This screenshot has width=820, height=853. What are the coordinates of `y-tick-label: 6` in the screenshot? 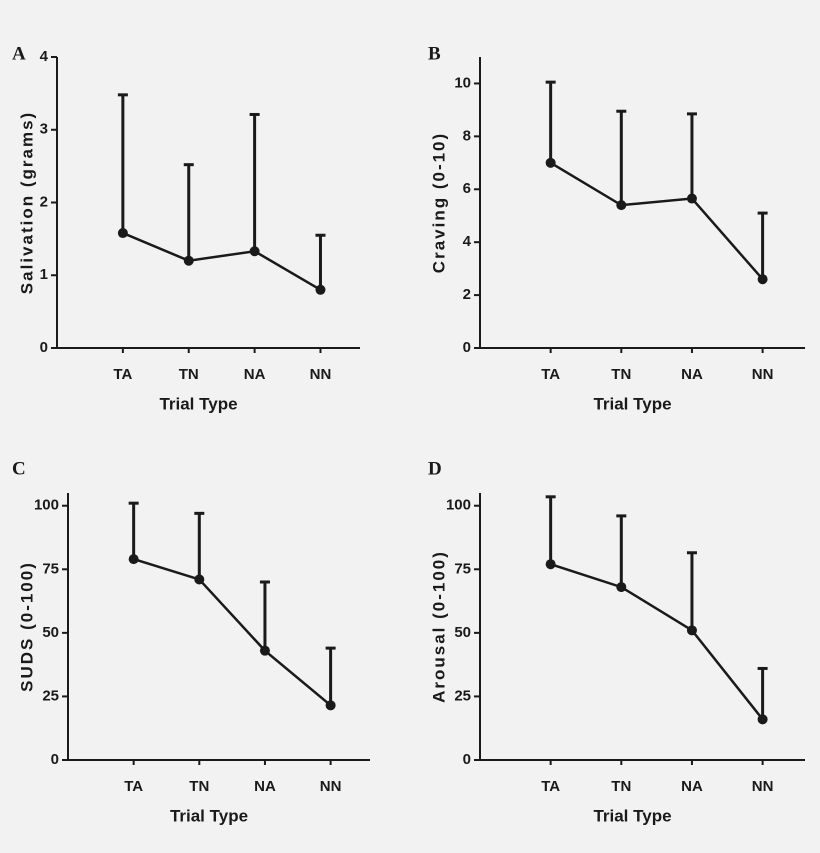 It's located at (467, 188).